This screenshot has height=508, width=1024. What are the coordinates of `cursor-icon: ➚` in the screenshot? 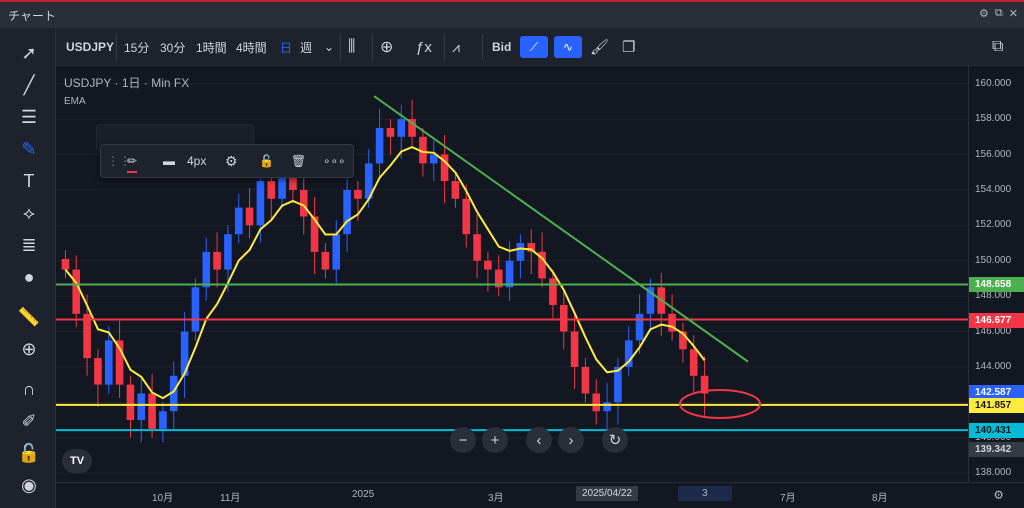 It's located at (29, 52).